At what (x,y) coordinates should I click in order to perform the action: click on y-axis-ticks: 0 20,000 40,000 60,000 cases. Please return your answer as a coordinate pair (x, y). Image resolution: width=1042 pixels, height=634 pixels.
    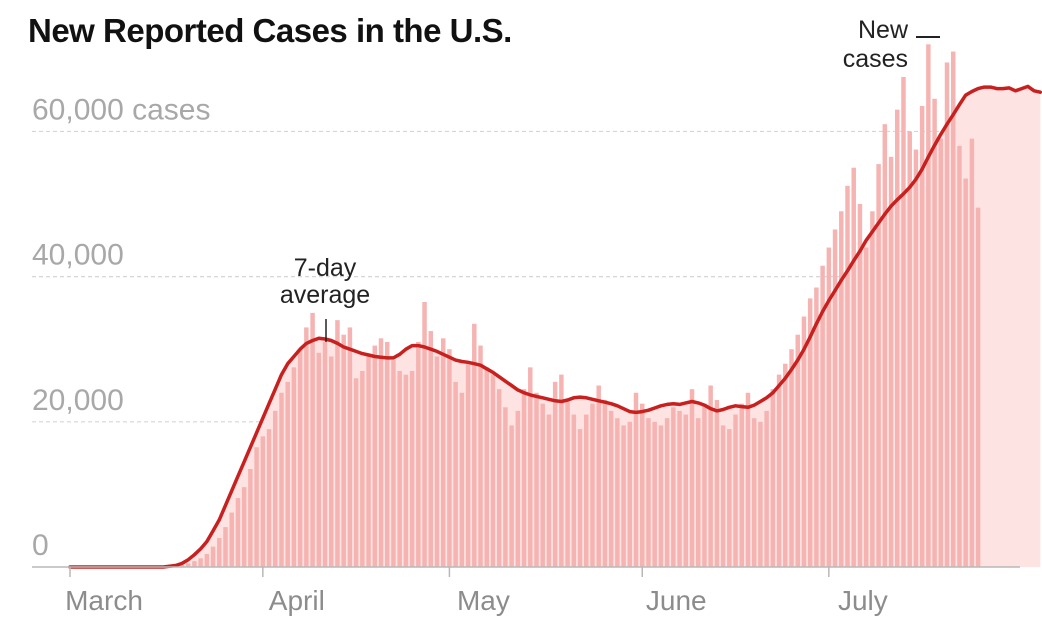
    Looking at the image, I should click on (121, 327).